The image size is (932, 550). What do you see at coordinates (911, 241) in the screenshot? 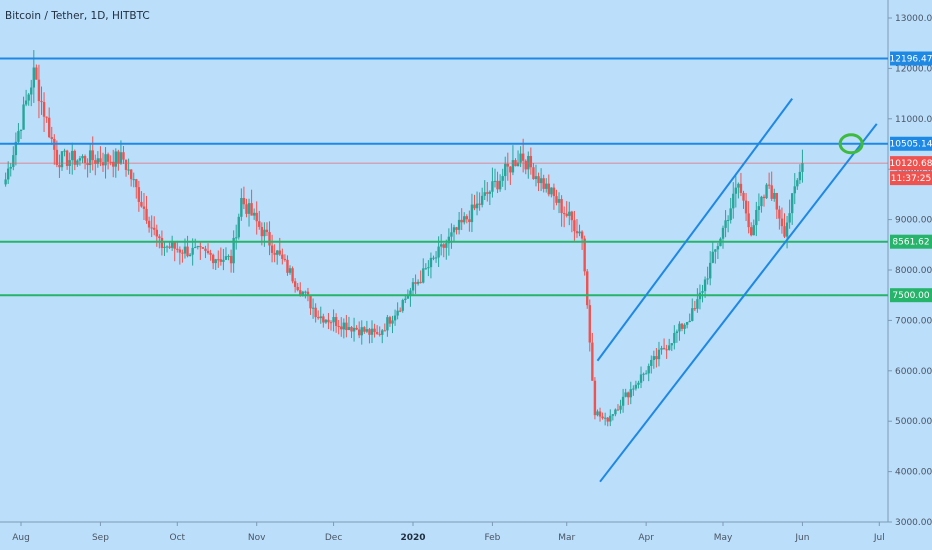
I see `level-badge` at bounding box center [911, 241].